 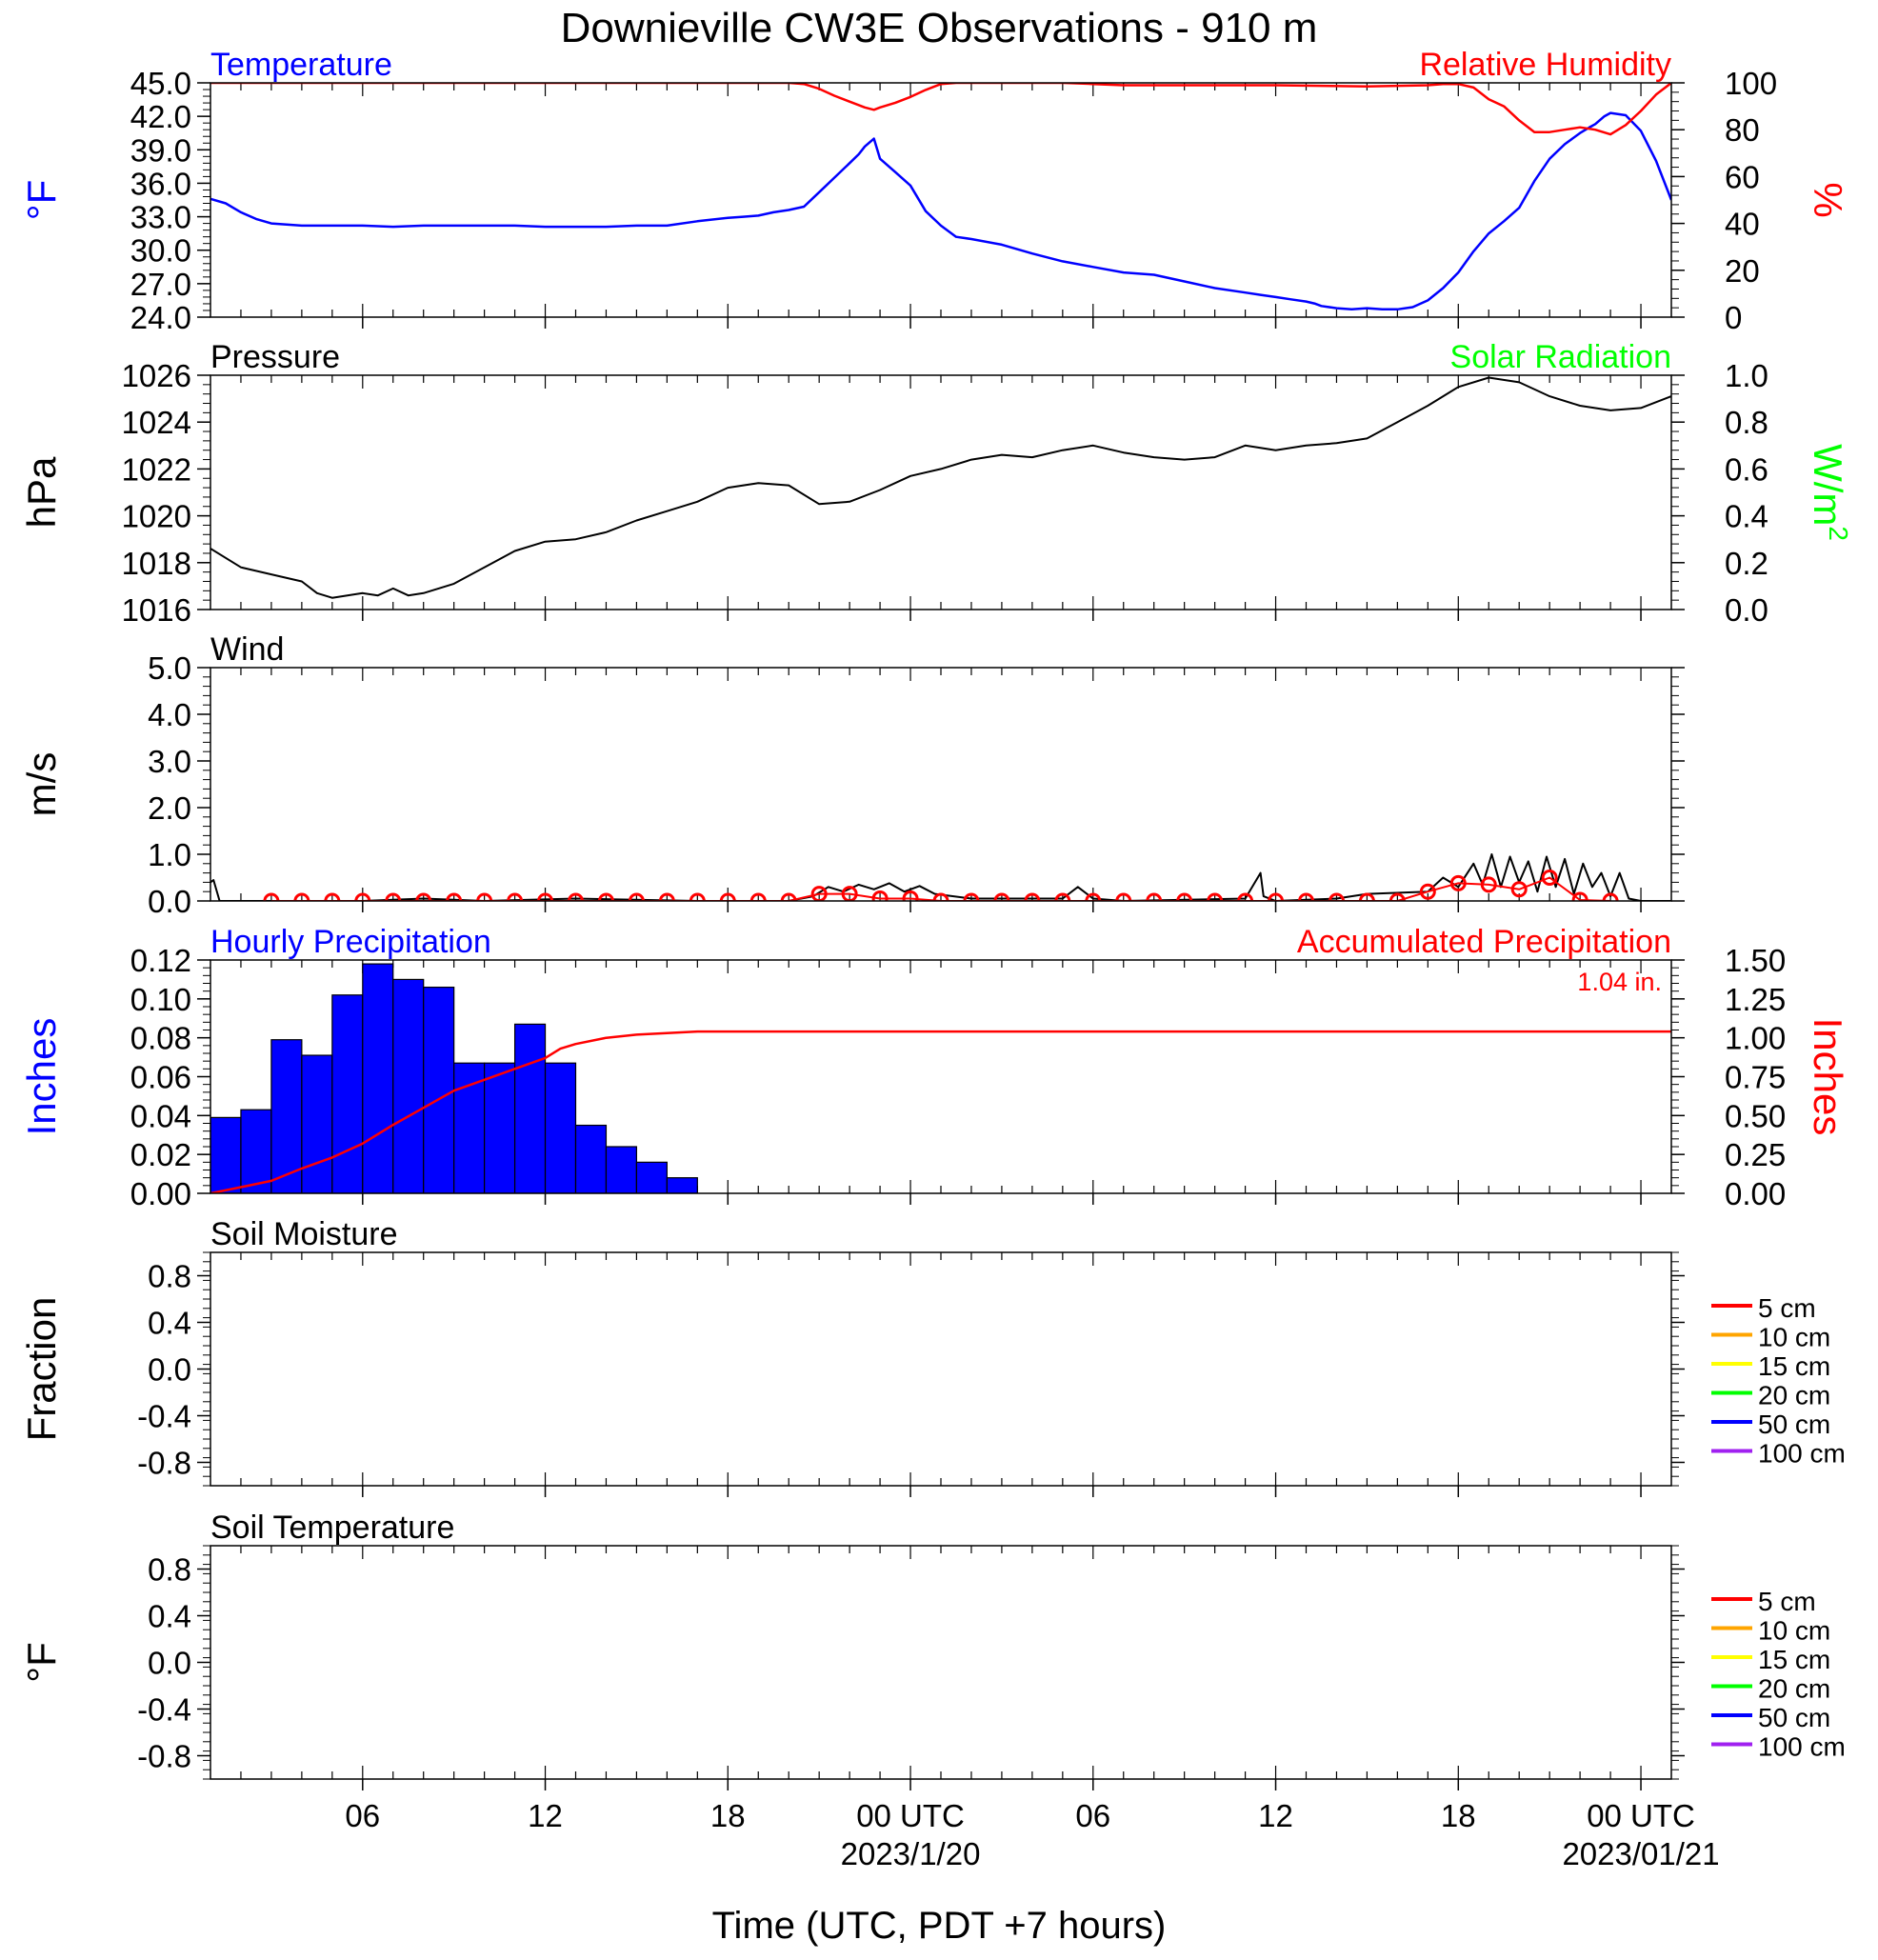 What do you see at coordinates (160, 1000) in the screenshot?
I see `y-tick-label-left: 0.10` at bounding box center [160, 1000].